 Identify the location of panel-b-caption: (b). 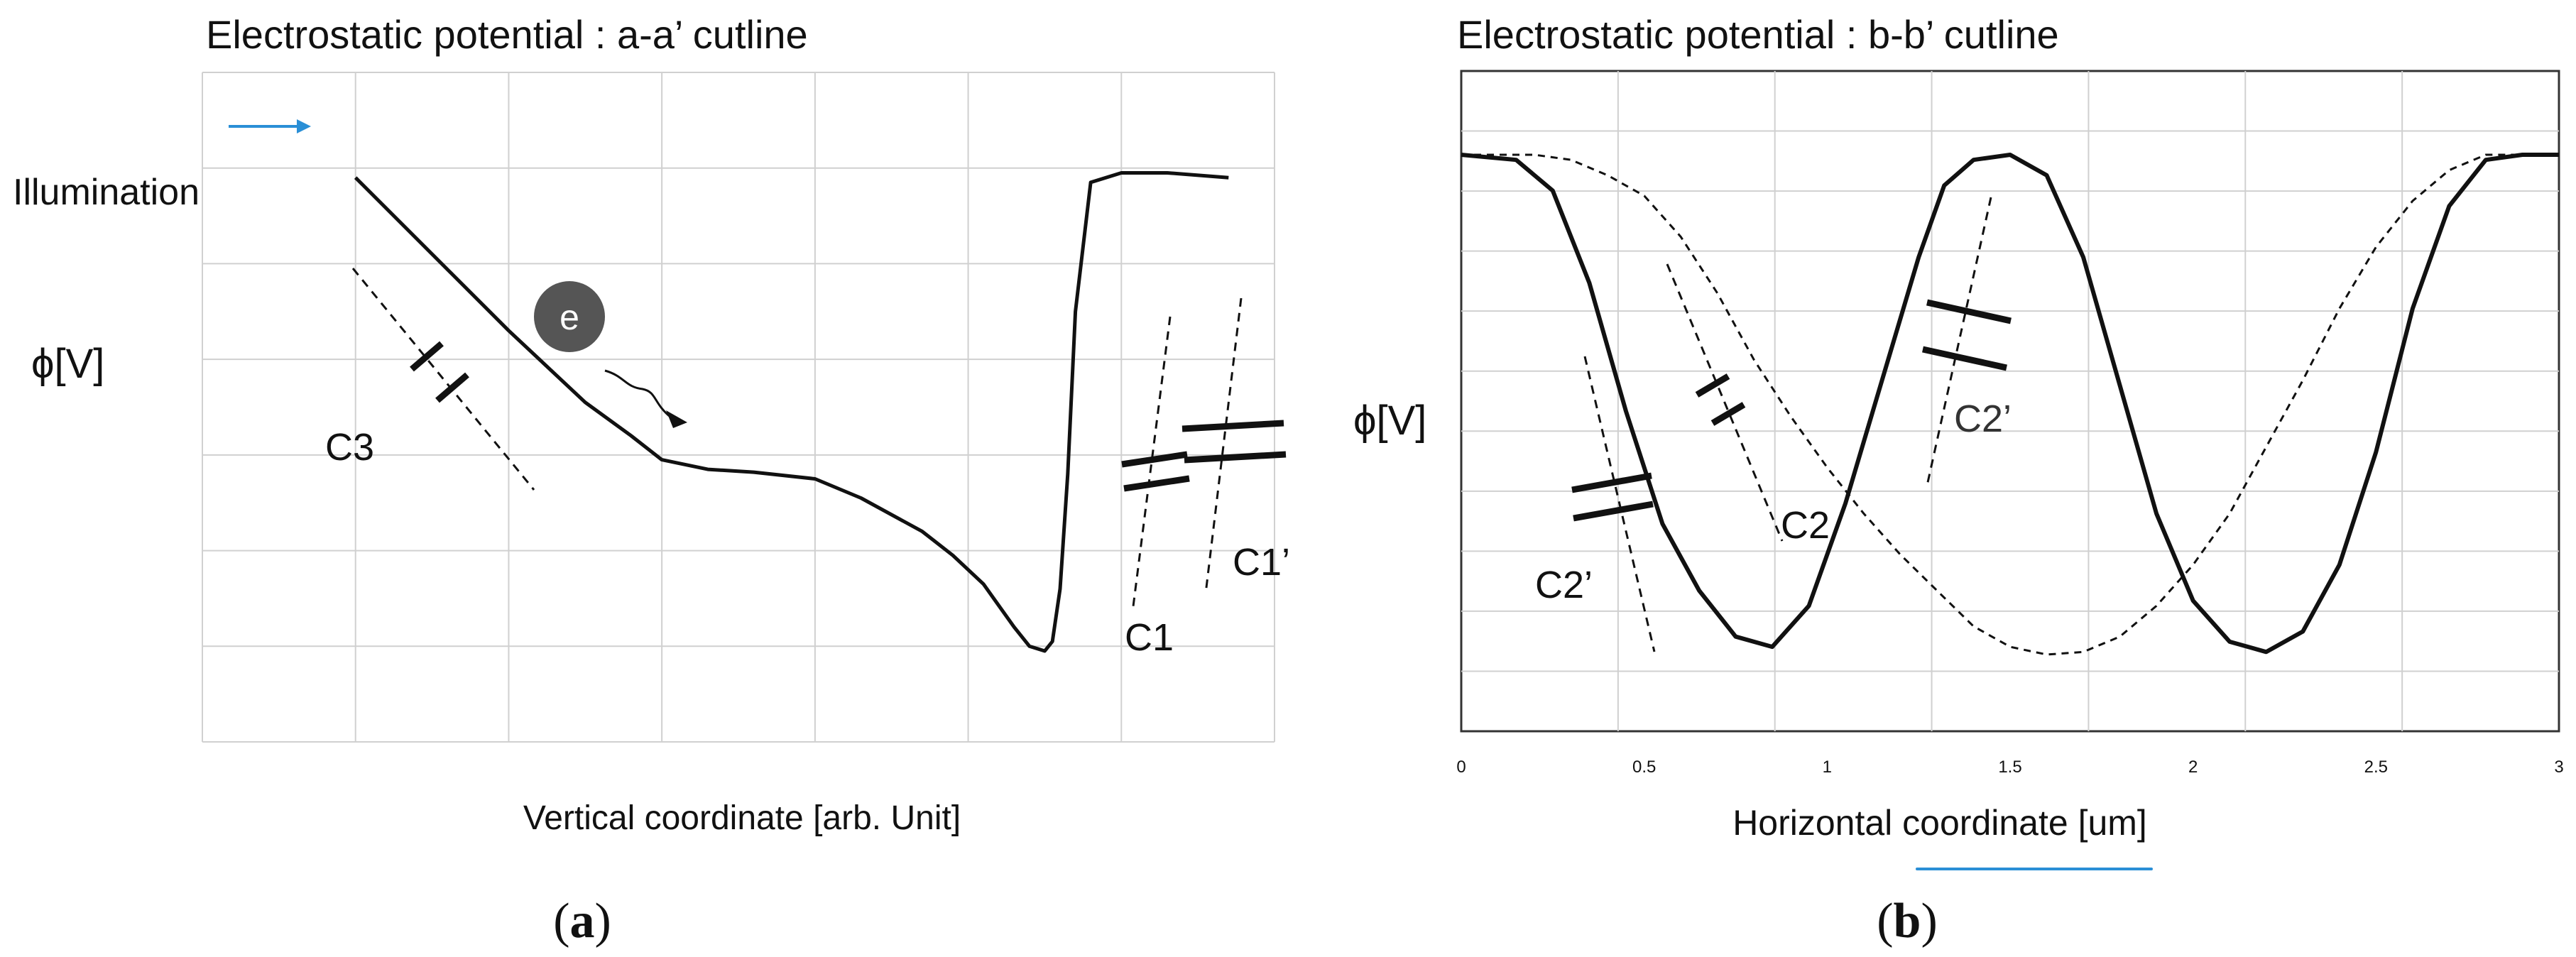
(1907, 921).